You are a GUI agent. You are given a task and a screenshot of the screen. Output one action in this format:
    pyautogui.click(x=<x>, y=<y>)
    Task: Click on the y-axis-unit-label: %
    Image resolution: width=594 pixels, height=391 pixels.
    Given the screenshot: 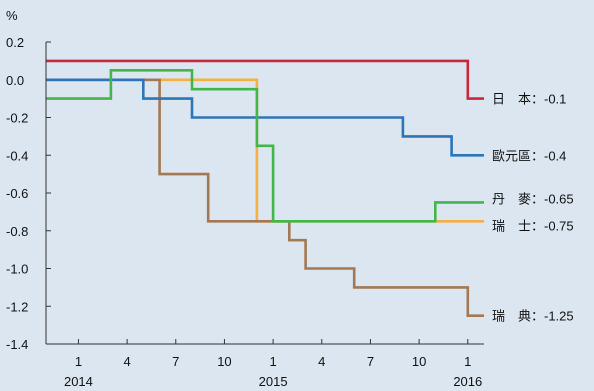 What is the action you would take?
    pyautogui.click(x=12, y=15)
    